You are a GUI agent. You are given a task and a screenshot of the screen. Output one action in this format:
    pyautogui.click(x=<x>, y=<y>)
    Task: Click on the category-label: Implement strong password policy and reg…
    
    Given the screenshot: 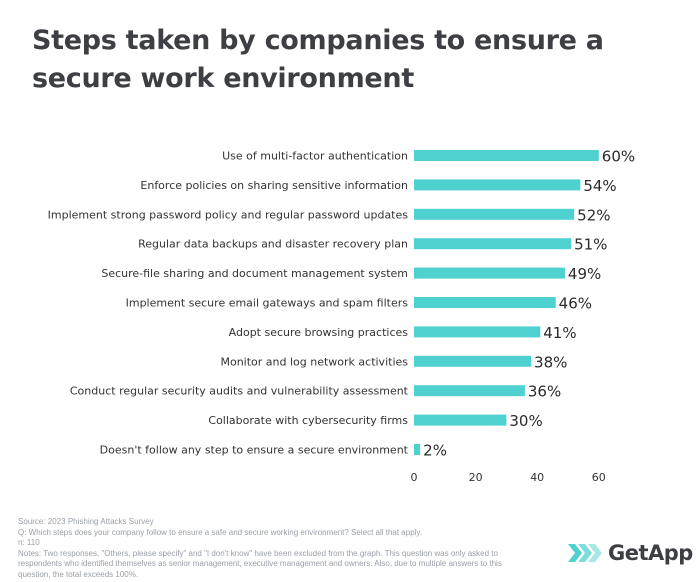 What is the action you would take?
    pyautogui.click(x=228, y=214)
    